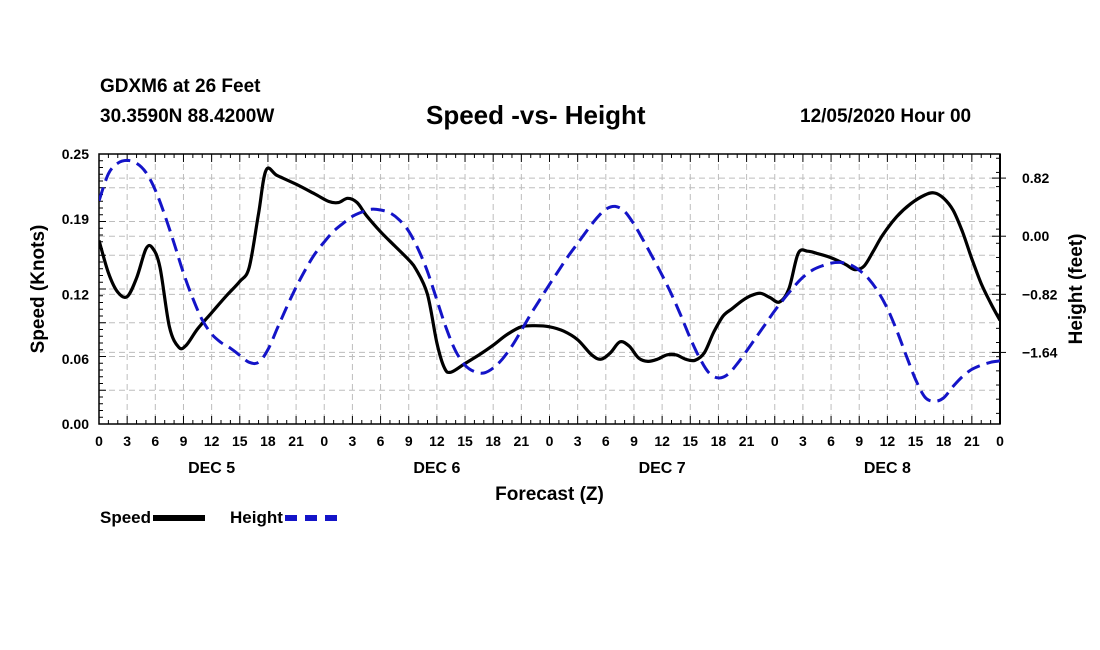  I want to click on y-left-tick-label: 0.06, so click(75, 359).